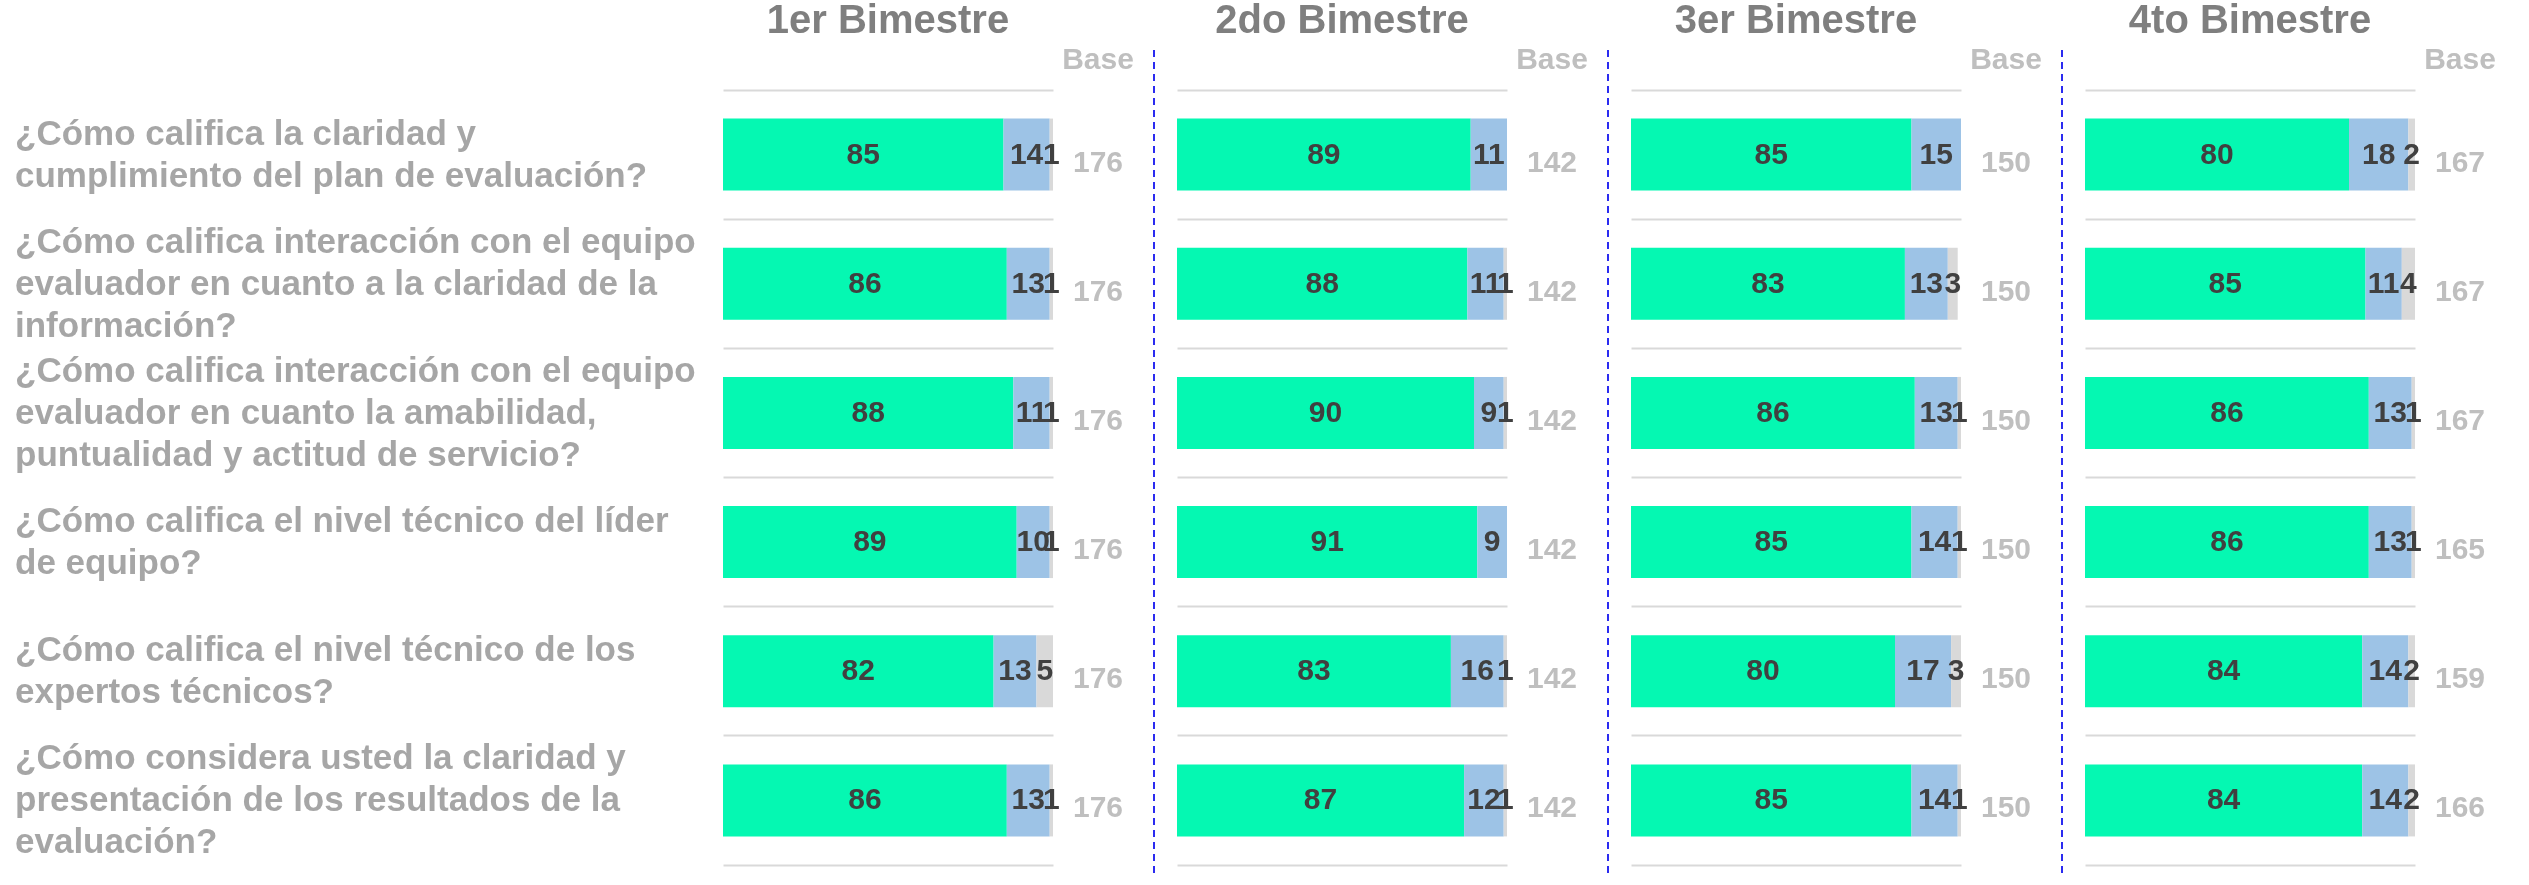 The width and height of the screenshot is (2529, 885). I want to click on data-label: 82, so click(858, 670).